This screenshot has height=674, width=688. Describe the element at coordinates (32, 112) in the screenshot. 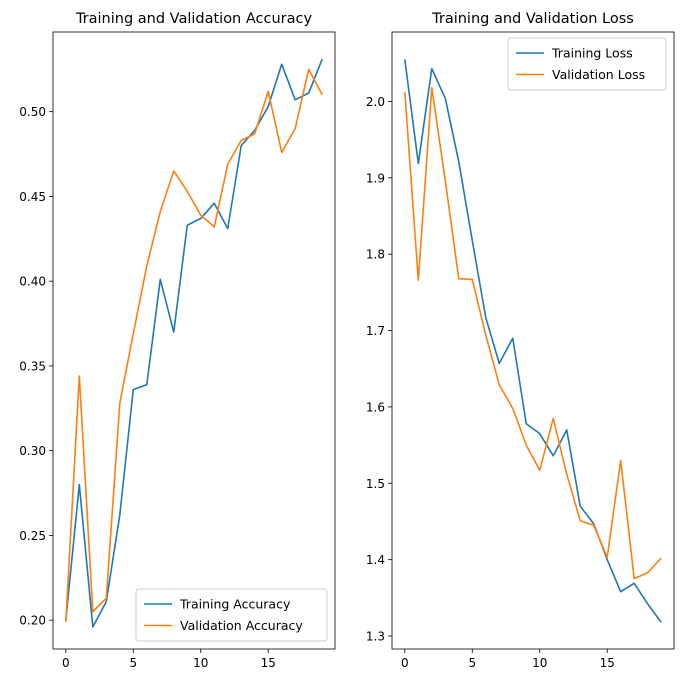

I see `y-tick-label: 0.50` at that location.